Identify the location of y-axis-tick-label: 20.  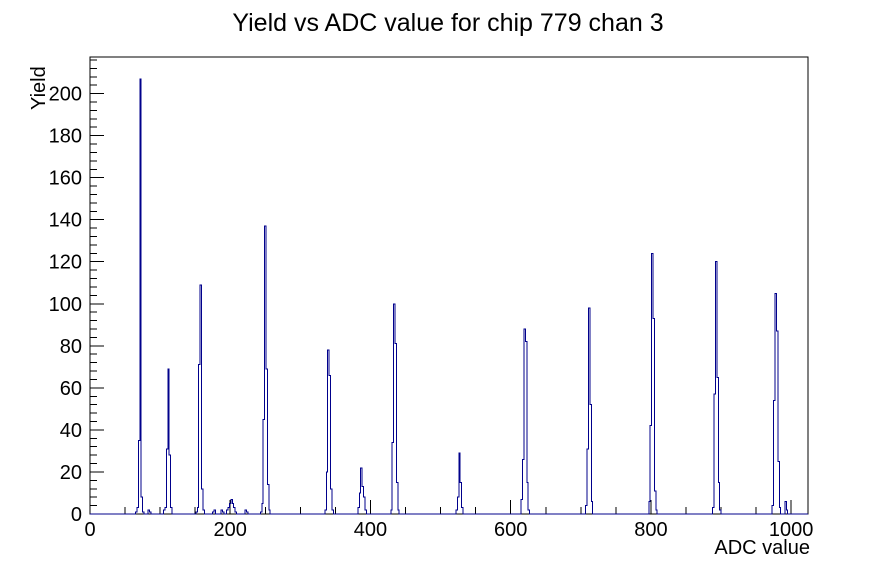
(71, 473).